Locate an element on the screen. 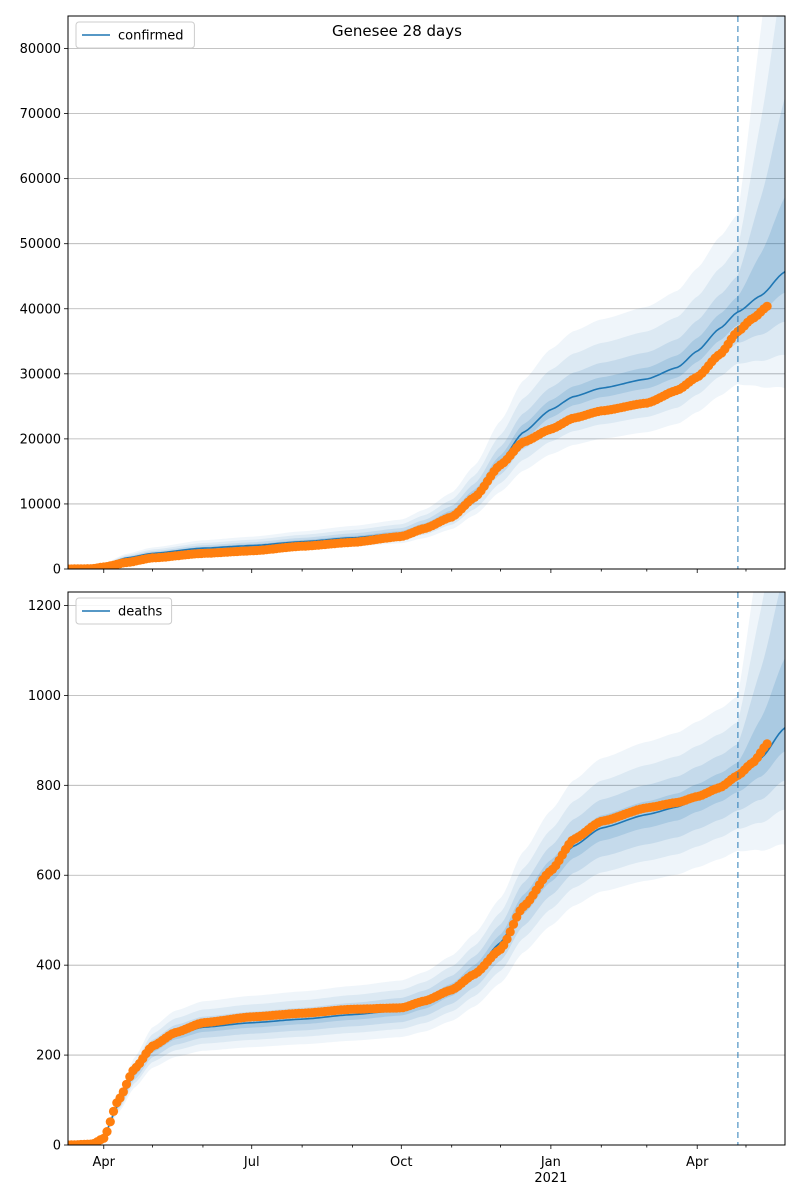 Image resolution: width=800 pixels, height=1200 pixels. chart-title: Genesee 28 days is located at coordinates (397, 31).